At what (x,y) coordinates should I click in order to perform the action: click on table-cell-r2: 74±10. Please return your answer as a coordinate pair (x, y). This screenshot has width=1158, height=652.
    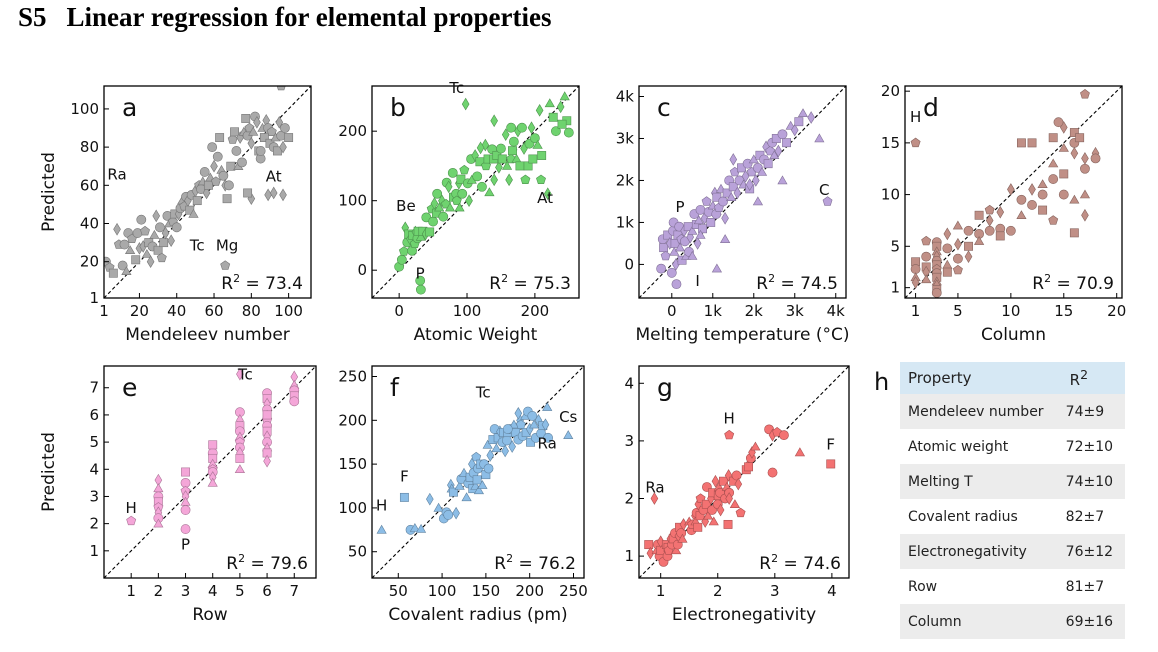
    Looking at the image, I should click on (1093, 481).